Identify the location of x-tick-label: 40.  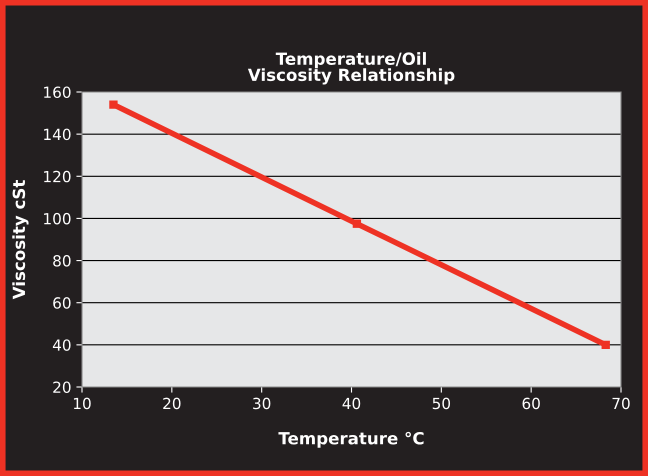
(351, 404).